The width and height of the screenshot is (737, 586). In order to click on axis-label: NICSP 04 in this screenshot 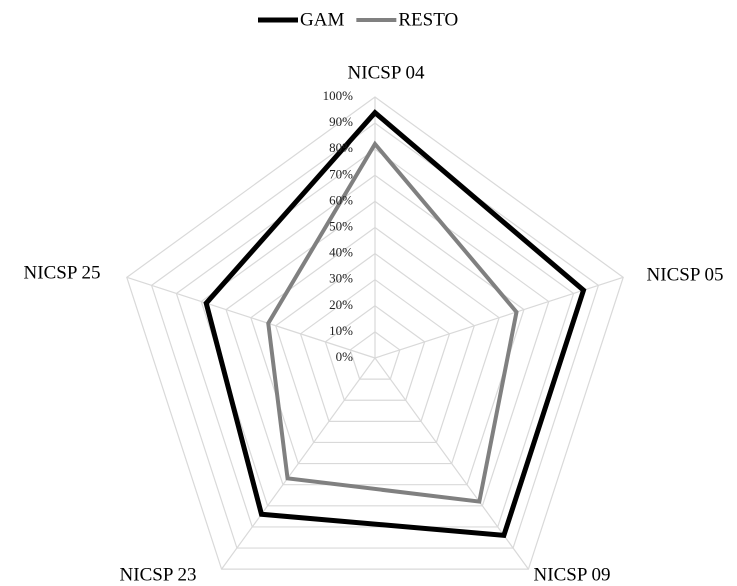, I will do `click(386, 72)`.